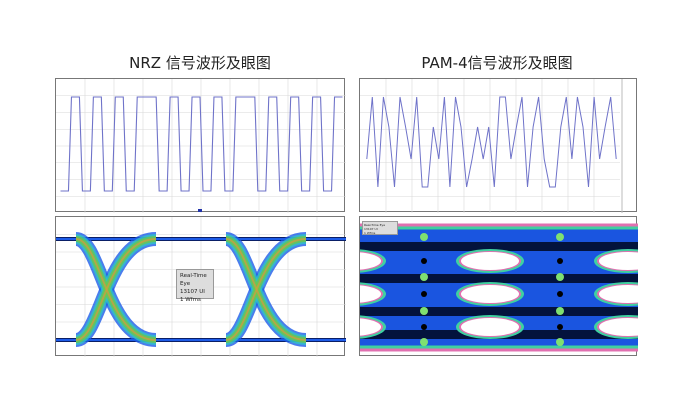 This screenshot has height=417, width=680. Describe the element at coordinates (491, 142) in the screenshot. I see `pam4-signal-trace` at that location.